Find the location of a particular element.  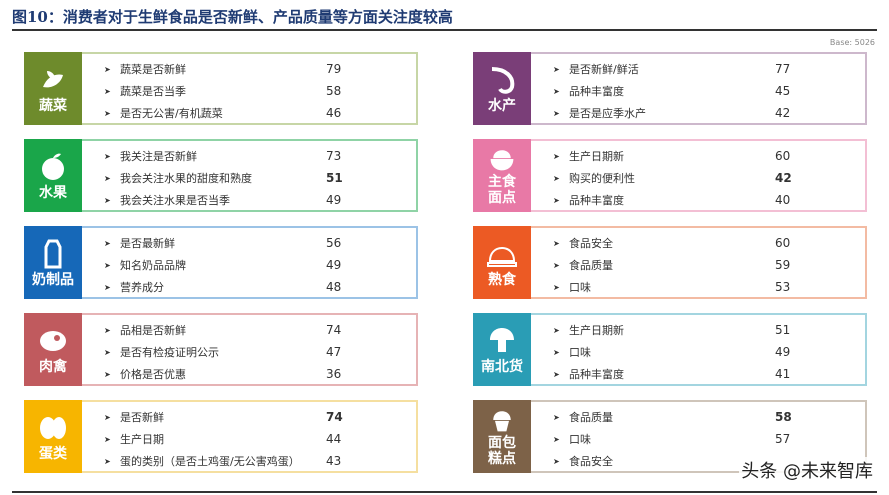

item-value: 53 is located at coordinates (783, 287).